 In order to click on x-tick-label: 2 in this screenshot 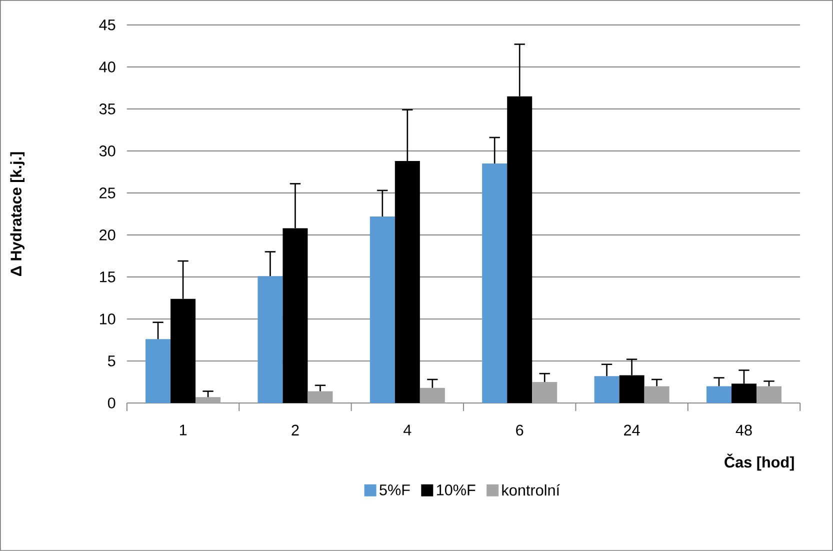, I will do `click(295, 430)`.